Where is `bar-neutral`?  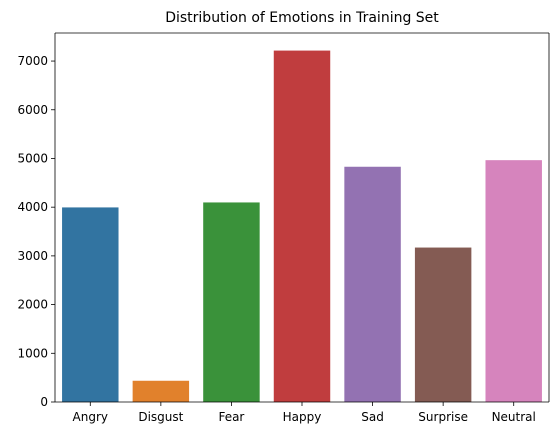
bar-neutral is located at coordinates (513, 281).